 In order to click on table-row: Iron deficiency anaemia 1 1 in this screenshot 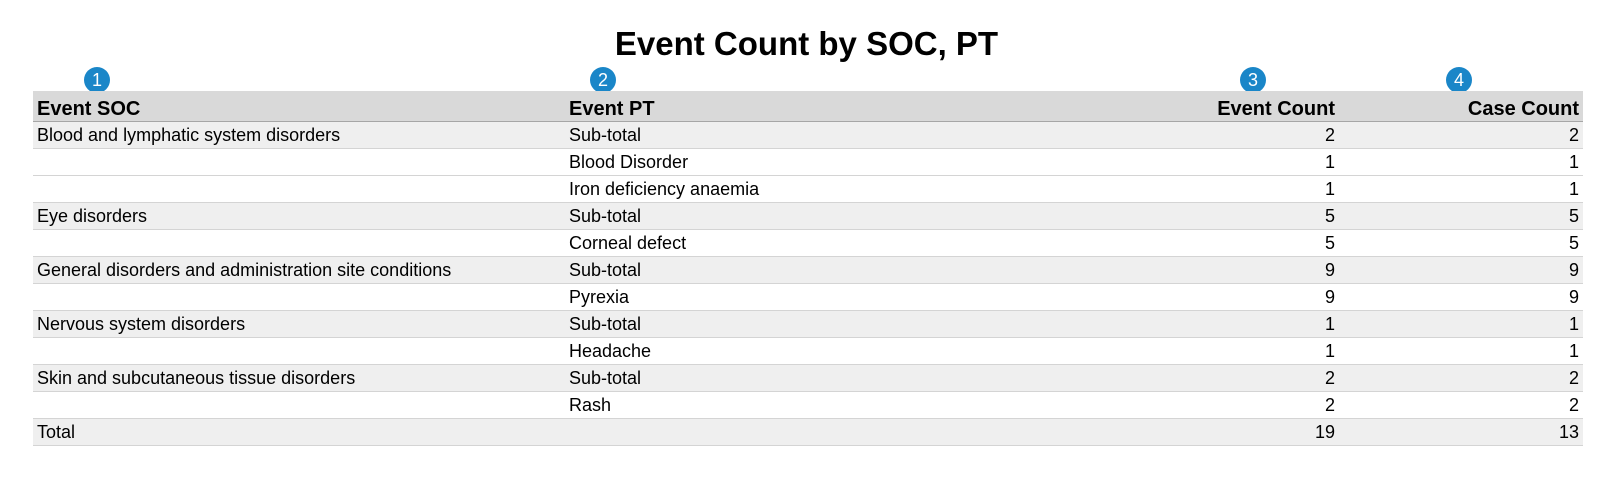, I will do `click(808, 189)`.